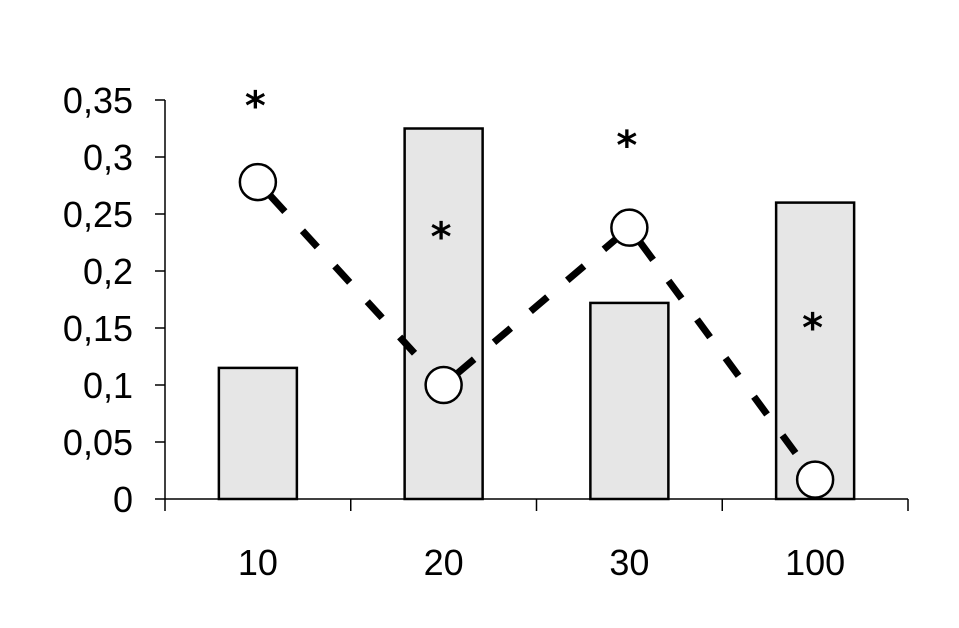 The height and width of the screenshot is (628, 959). What do you see at coordinates (444, 562) in the screenshot?
I see `x-tick-label: 20` at bounding box center [444, 562].